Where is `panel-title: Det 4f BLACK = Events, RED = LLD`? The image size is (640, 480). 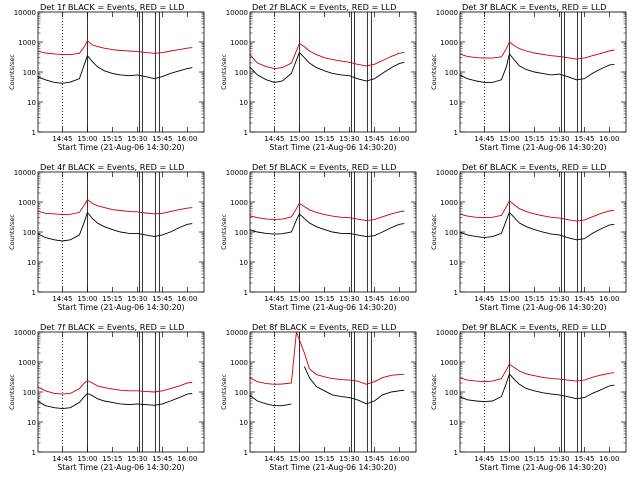
panel-title: Det 4f BLACK = Events, RED = LLD is located at coordinates (112, 167).